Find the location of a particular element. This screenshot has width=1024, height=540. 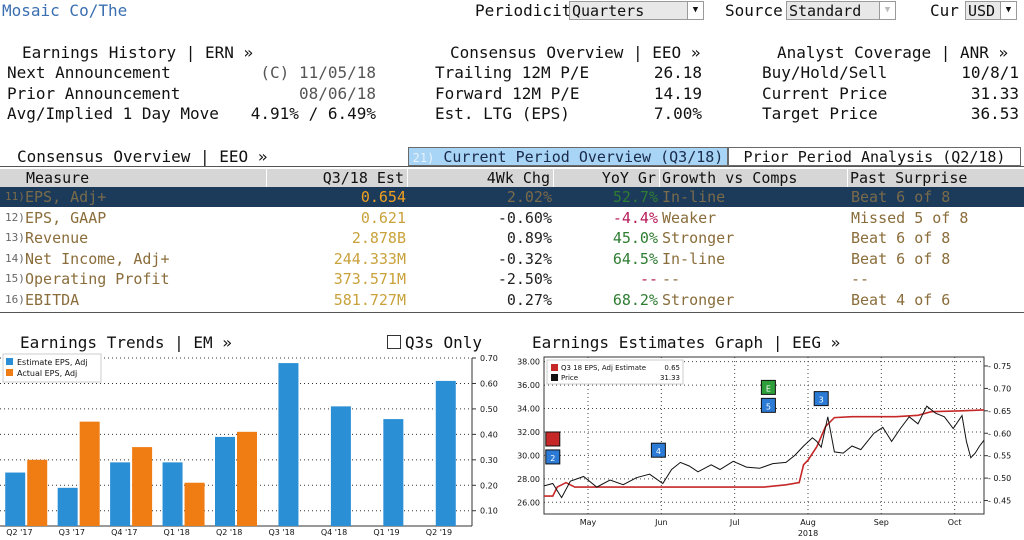

chart-legend: Estimate EPS, Adj Actual EPS, Adj is located at coordinates (52, 368).